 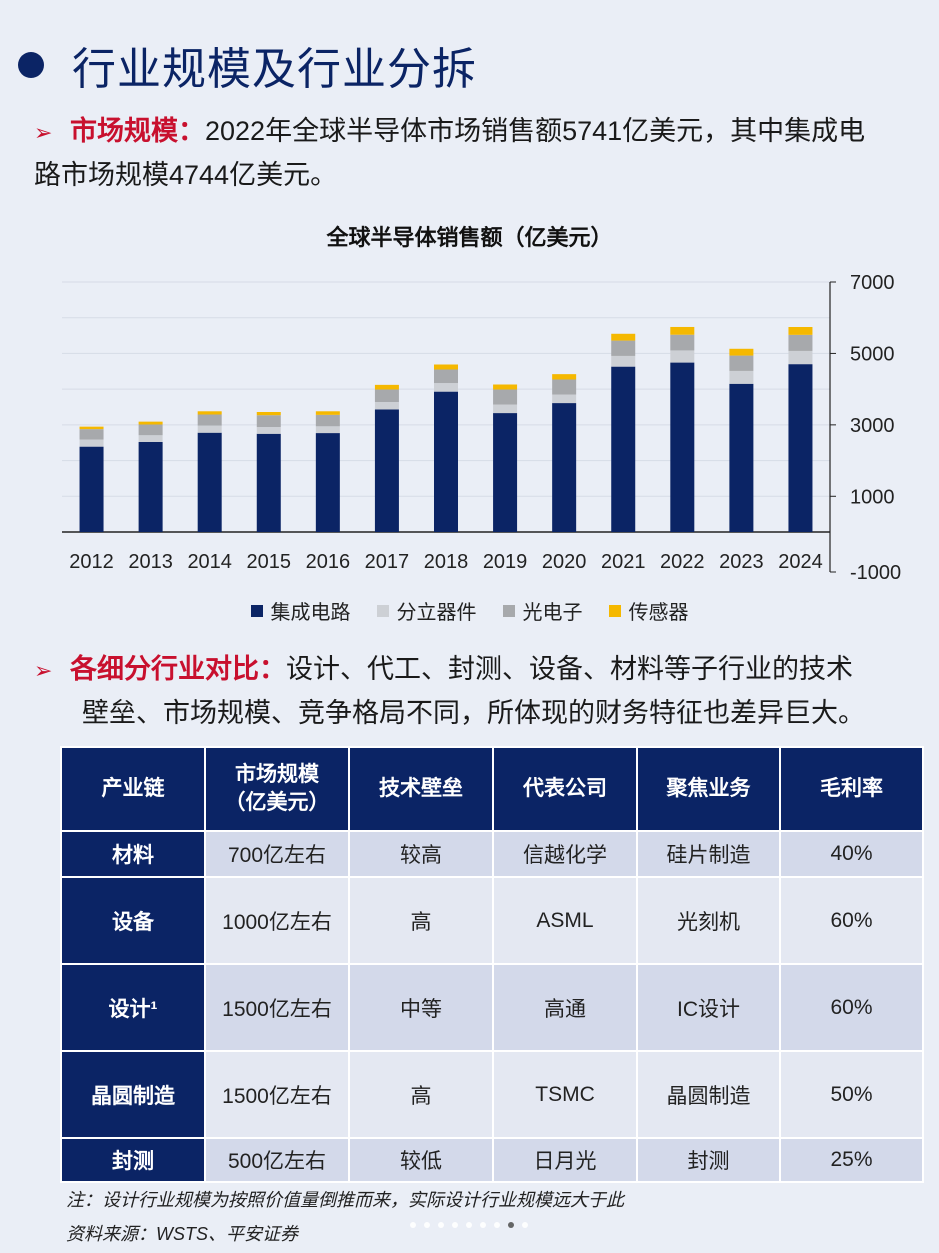 What do you see at coordinates (446, 562) in the screenshot?
I see `x-tick-label: 2018` at bounding box center [446, 562].